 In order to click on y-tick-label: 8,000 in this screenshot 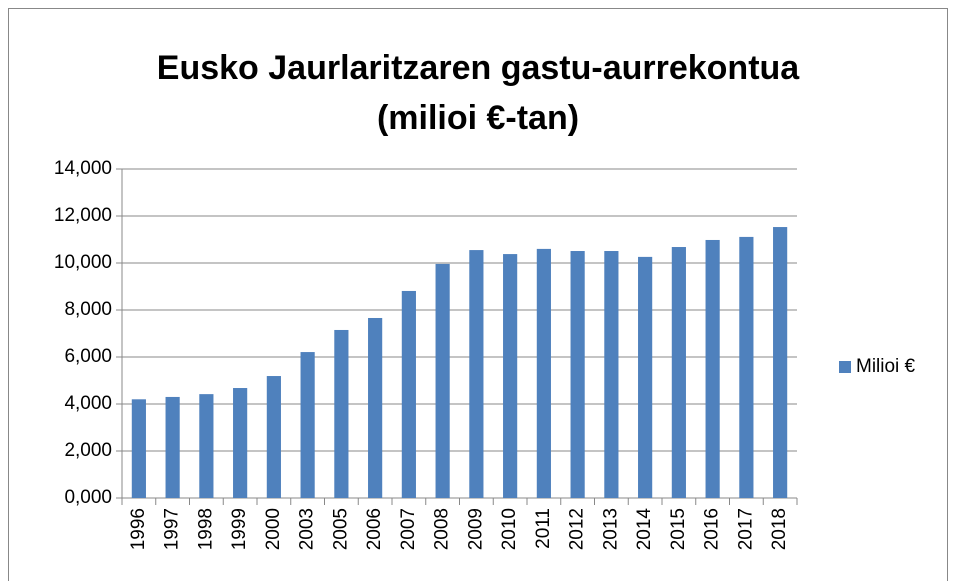, I will do `click(88, 309)`.